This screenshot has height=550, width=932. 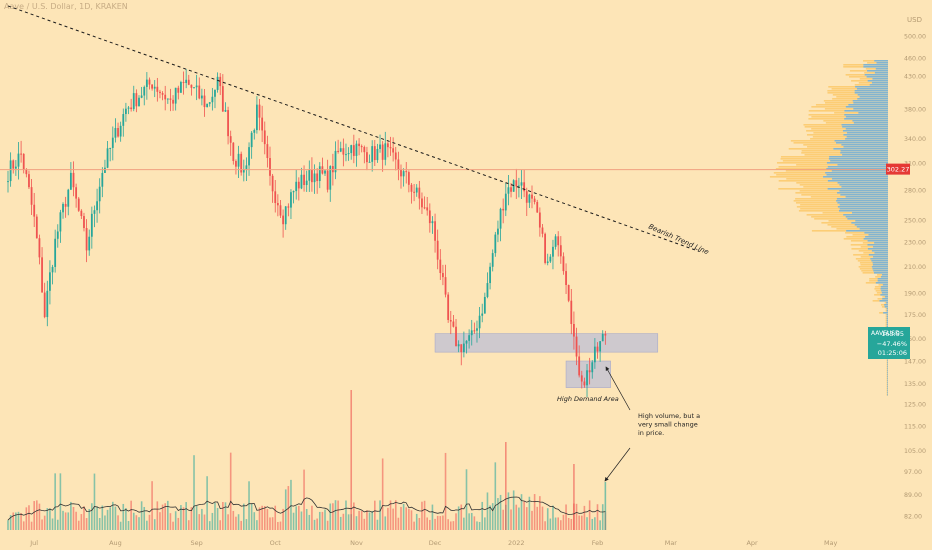 I want to click on y-tick-label: 380.00, so click(x=915, y=109).